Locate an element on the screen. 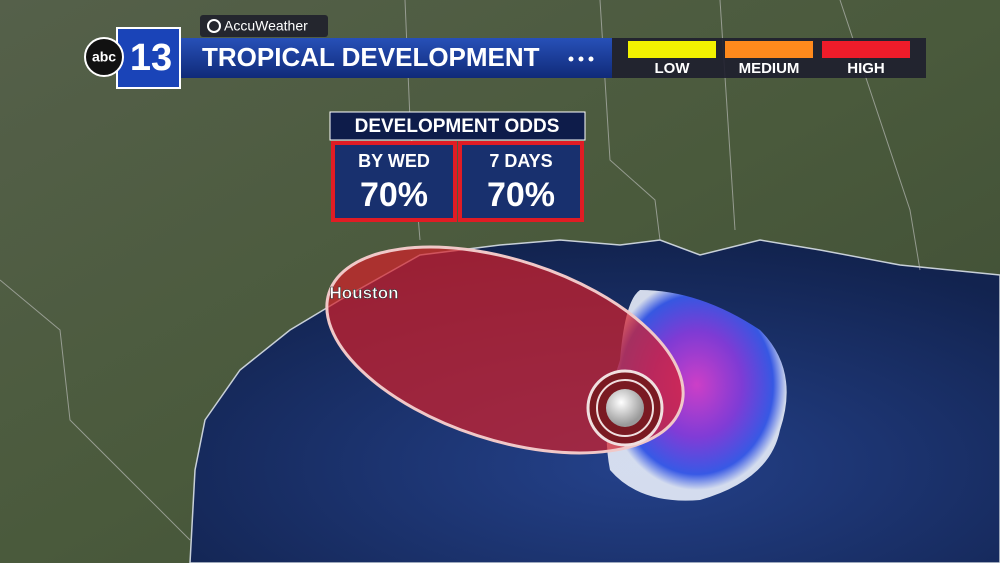 The height and width of the screenshot is (563, 1000). legend-label: MEDIUM is located at coordinates (769, 68).